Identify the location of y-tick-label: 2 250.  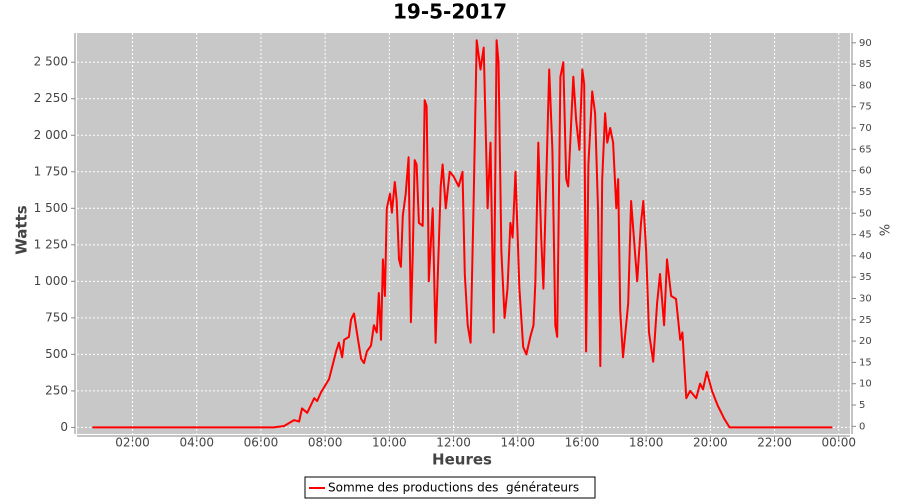
(51, 98).